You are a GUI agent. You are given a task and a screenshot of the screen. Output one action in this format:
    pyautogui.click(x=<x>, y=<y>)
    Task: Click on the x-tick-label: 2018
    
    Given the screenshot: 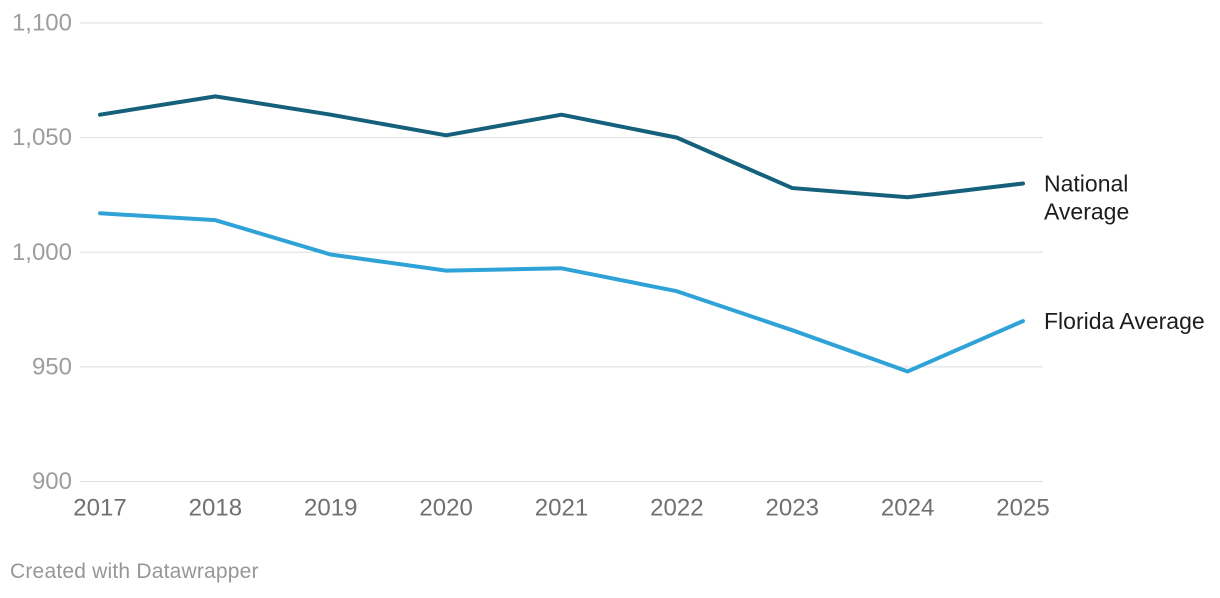 What is the action you would take?
    pyautogui.click(x=215, y=508)
    